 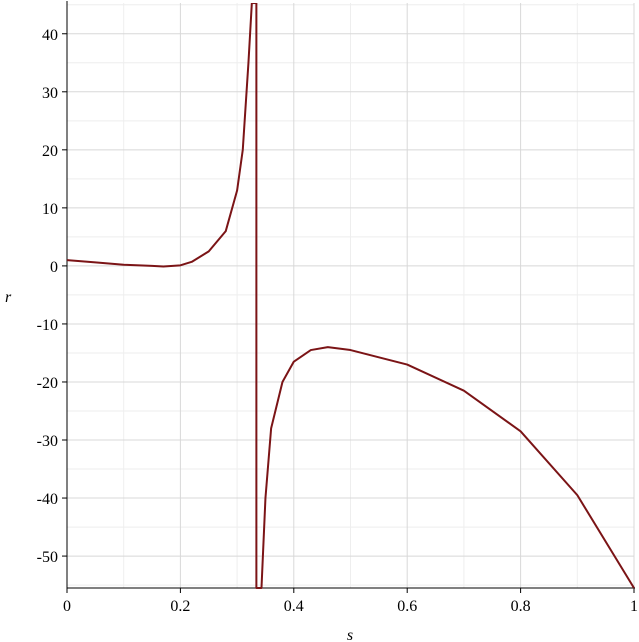 What do you see at coordinates (47, 383) in the screenshot?
I see `y-tick-label: -20` at bounding box center [47, 383].